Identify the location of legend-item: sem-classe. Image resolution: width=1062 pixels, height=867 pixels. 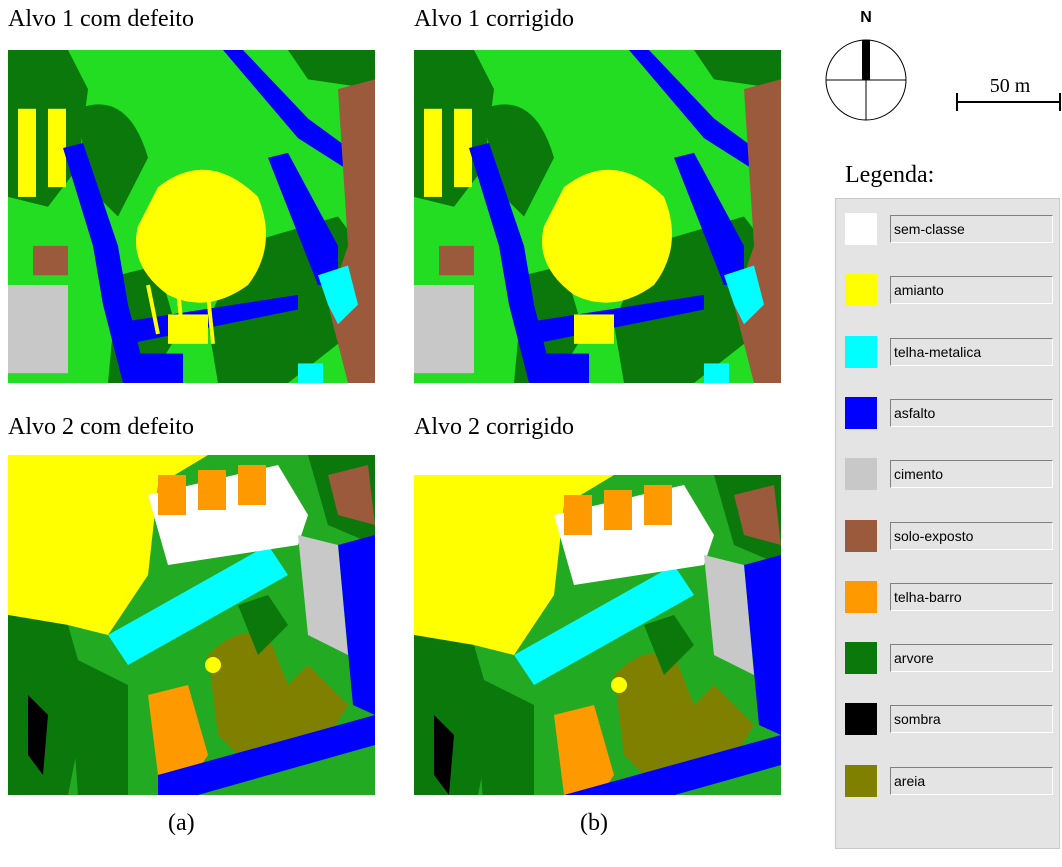
(950, 229).